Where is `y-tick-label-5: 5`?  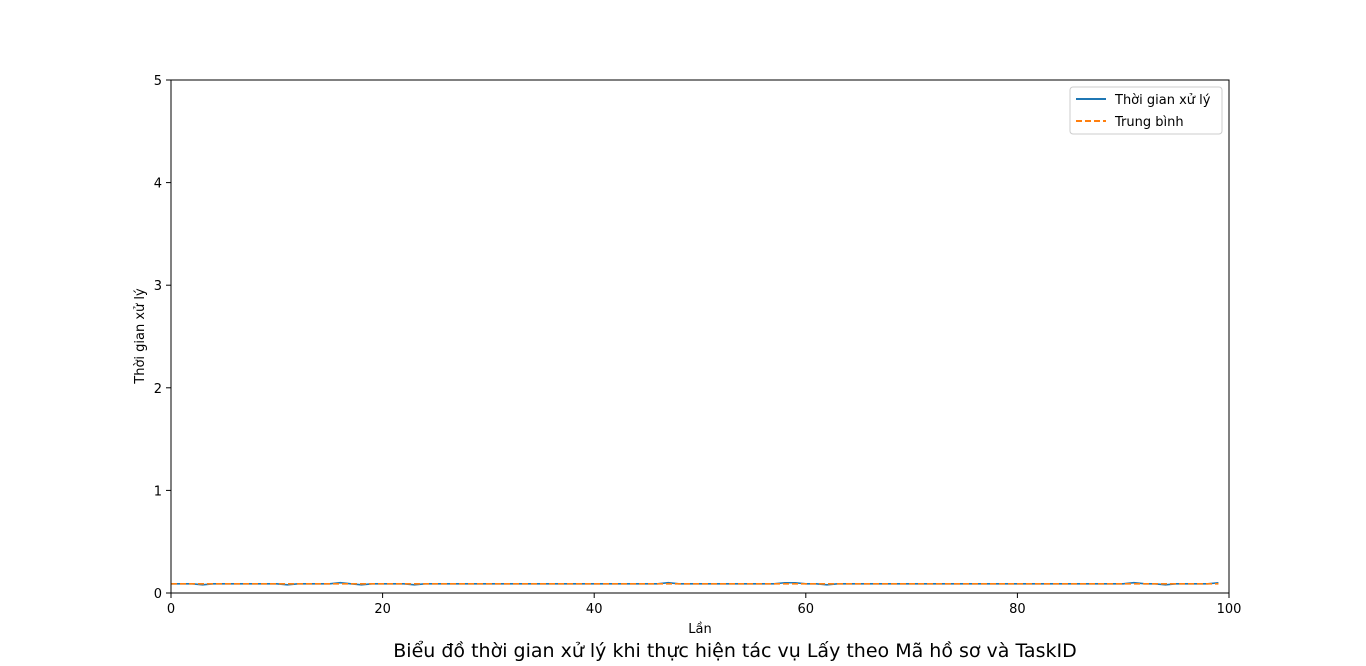 y-tick-label-5: 5 is located at coordinates (158, 81).